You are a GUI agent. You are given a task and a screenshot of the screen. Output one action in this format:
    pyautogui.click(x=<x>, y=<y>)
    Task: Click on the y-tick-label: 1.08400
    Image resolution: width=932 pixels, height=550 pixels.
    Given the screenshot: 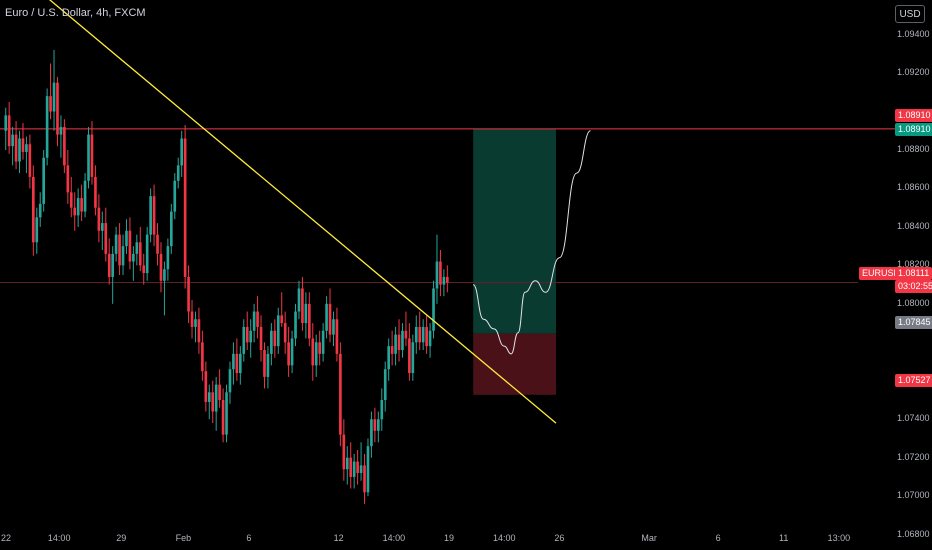 What is the action you would take?
    pyautogui.click(x=913, y=225)
    